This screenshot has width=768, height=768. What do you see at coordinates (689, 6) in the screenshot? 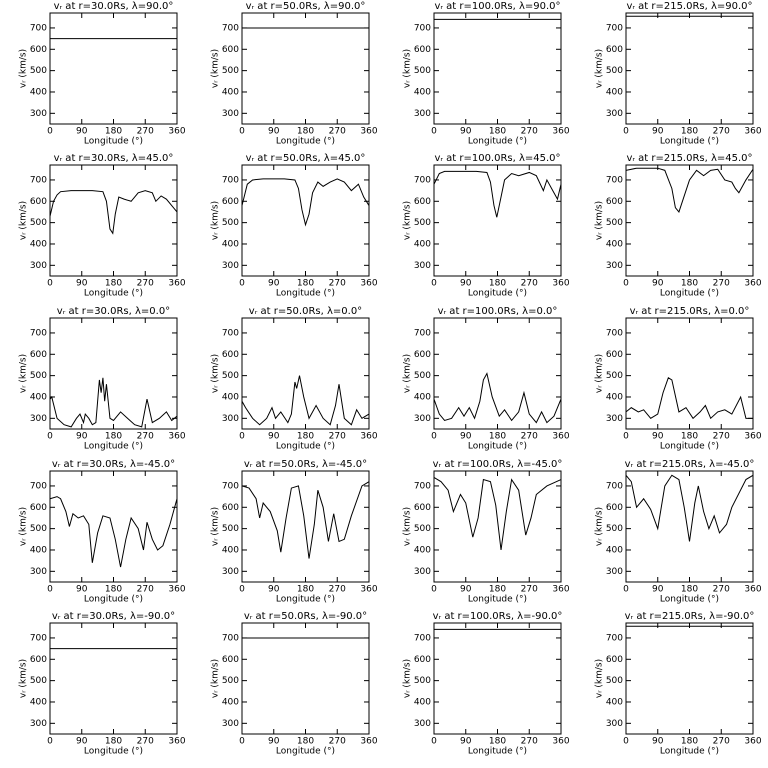
I see `chart-title: vᵣ at r=215.0Rs, λ=90.0°` at bounding box center [689, 6].